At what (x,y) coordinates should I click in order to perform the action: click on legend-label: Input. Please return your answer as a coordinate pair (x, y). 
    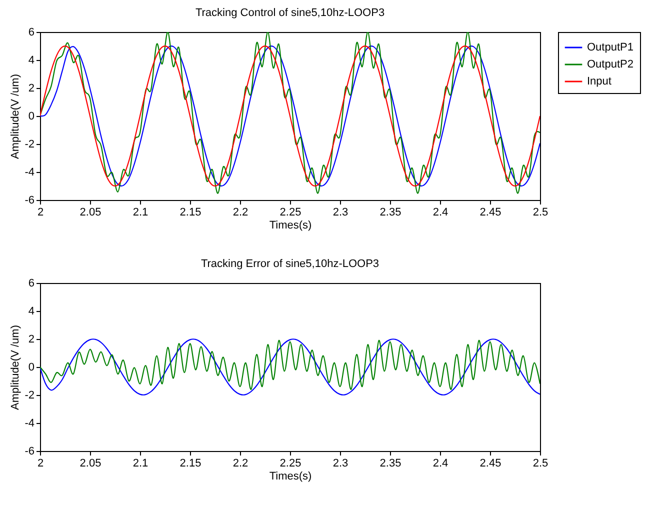
    Looking at the image, I should click on (599, 82).